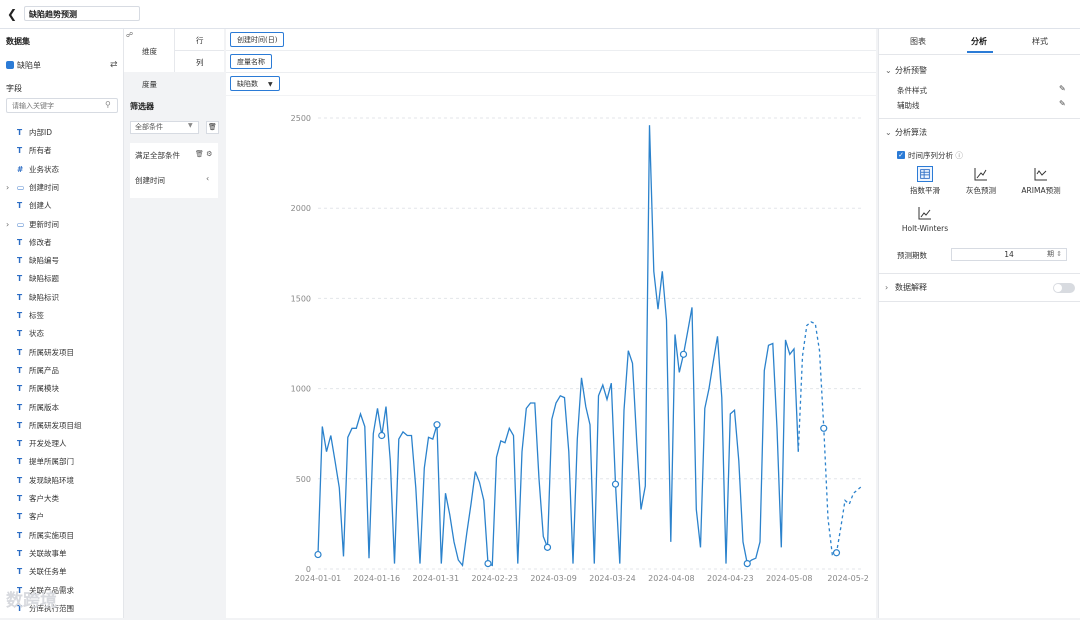 Image resolution: width=1080 pixels, height=620 pixels. Describe the element at coordinates (82, 13) in the screenshot. I see `report-title-field: 缺陷趋势预测` at that location.